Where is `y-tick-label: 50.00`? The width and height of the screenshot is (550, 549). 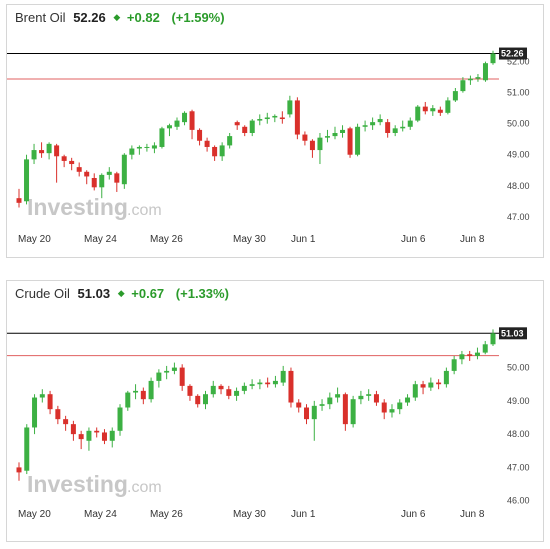 y-tick-label: 50.00 is located at coordinates (518, 368).